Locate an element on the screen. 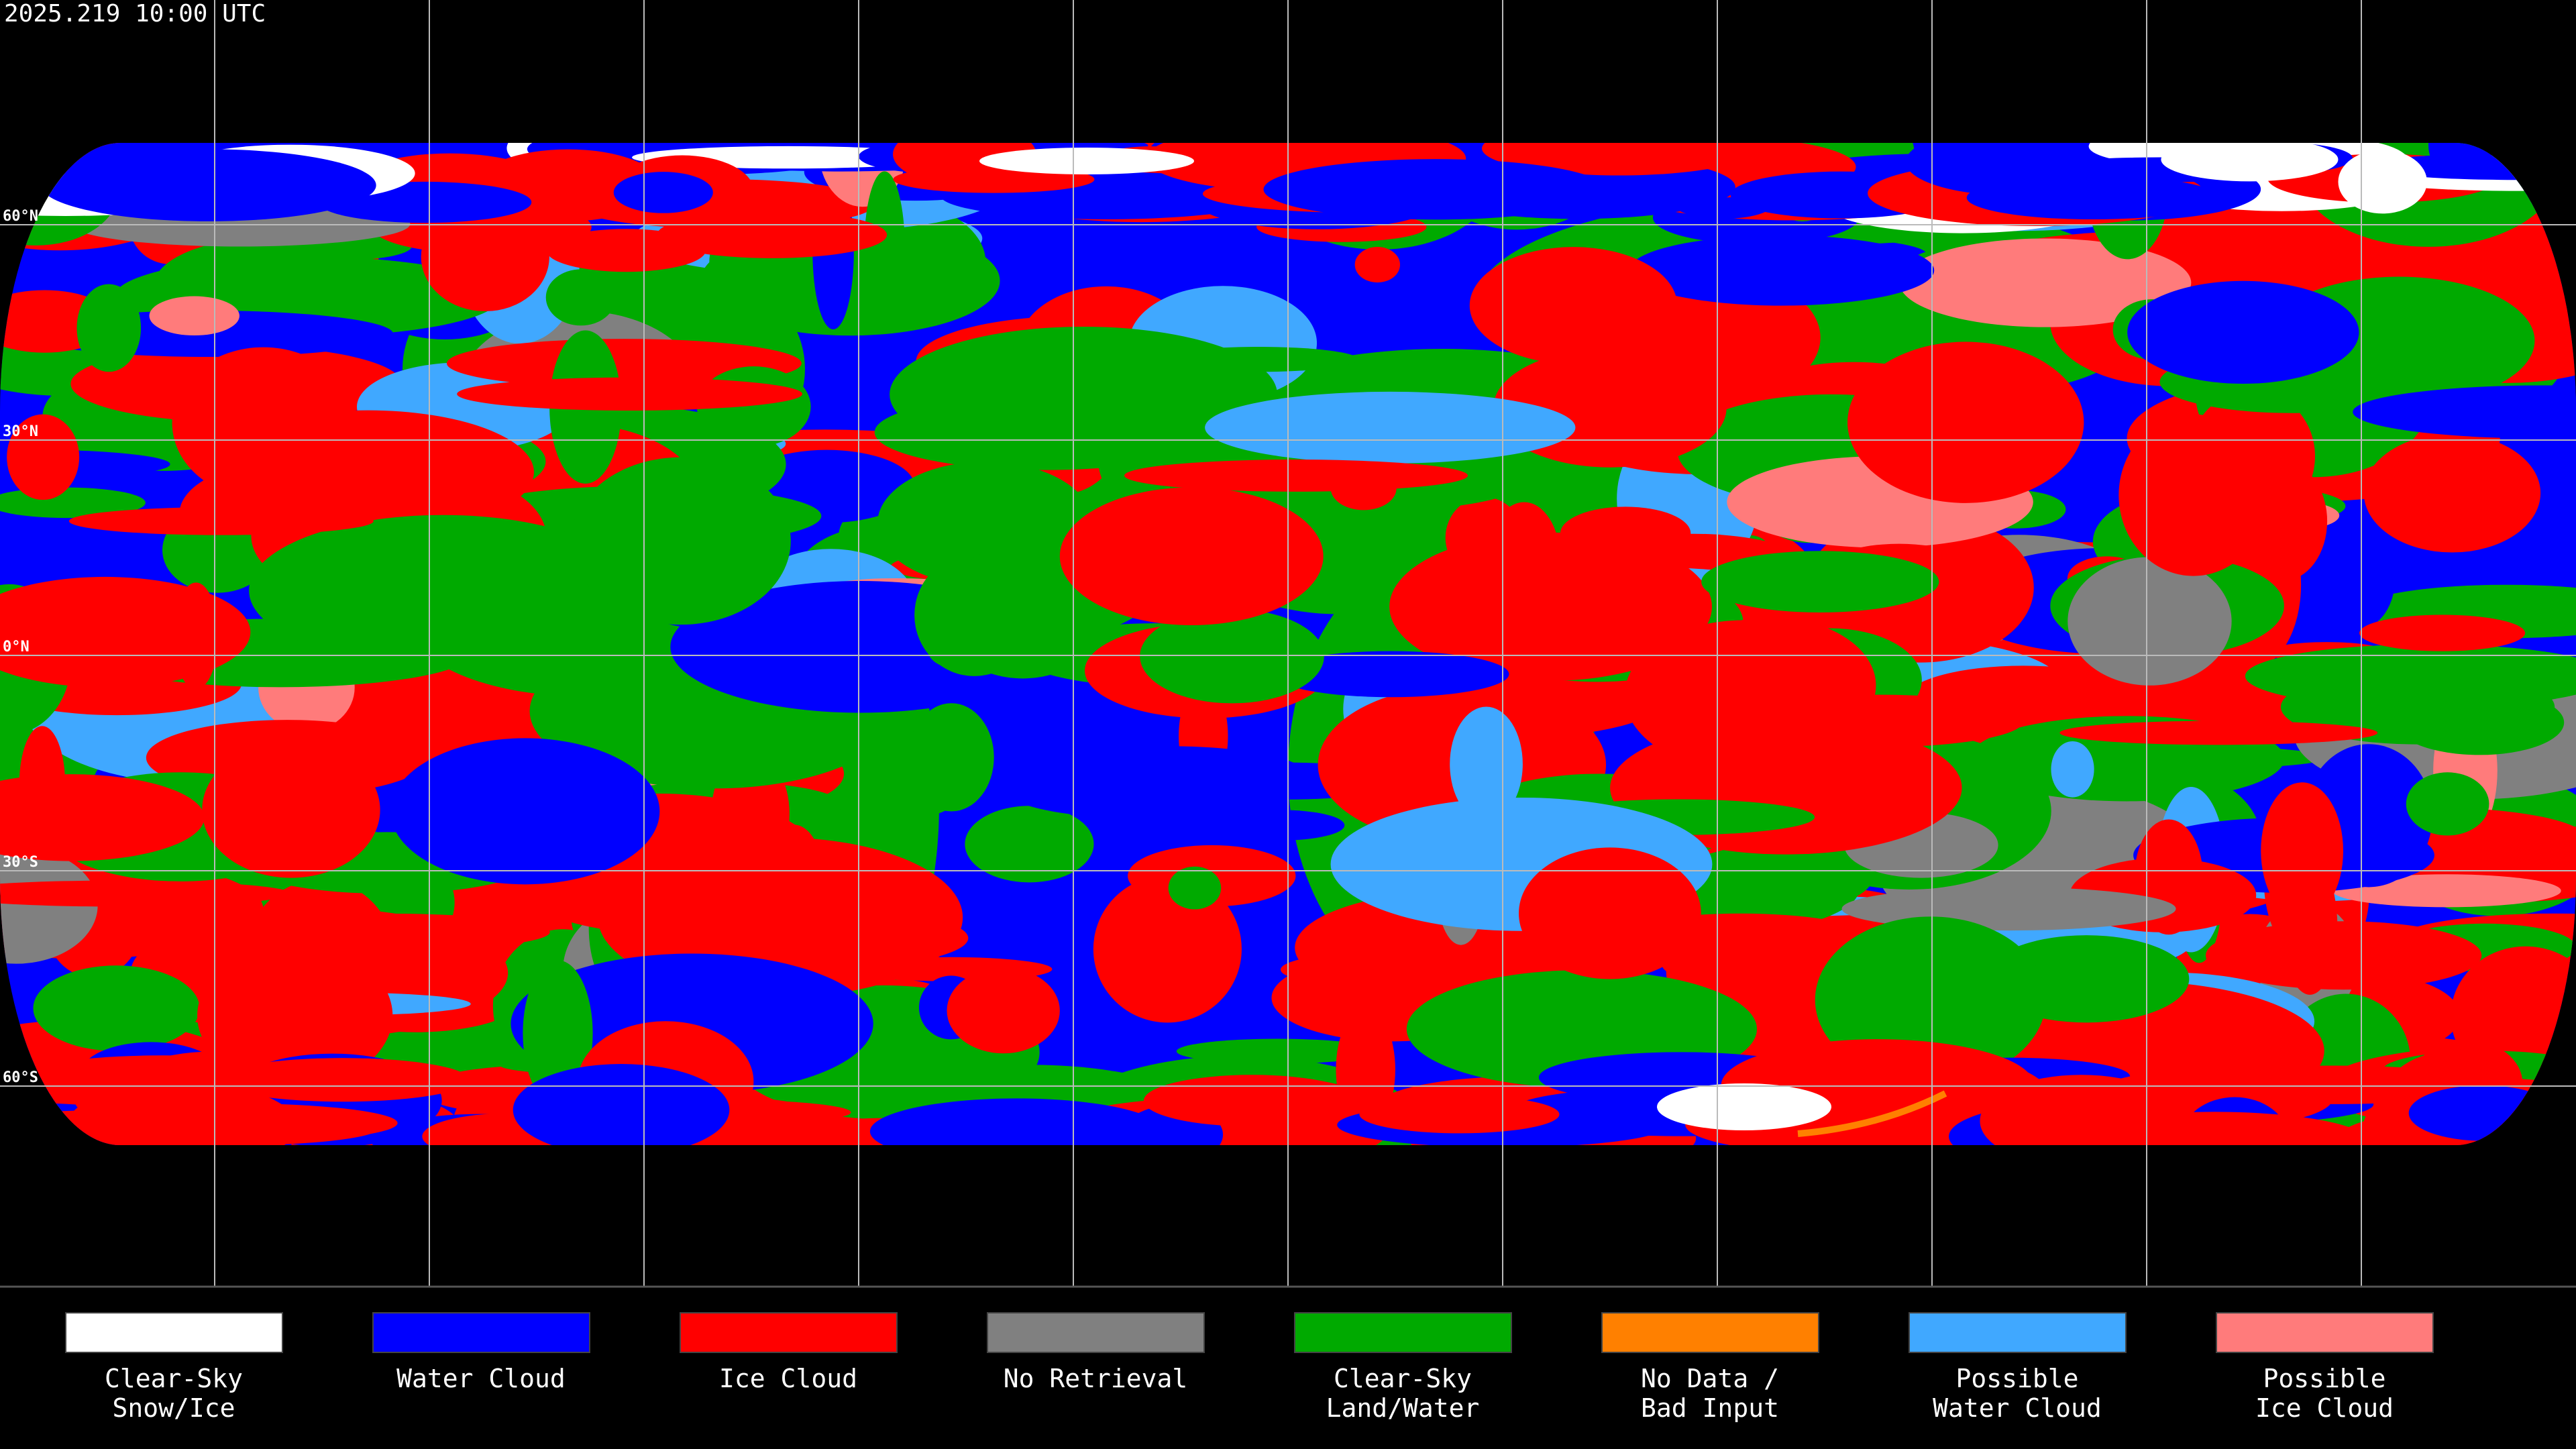  latitude-label: 30°N is located at coordinates (20, 431).